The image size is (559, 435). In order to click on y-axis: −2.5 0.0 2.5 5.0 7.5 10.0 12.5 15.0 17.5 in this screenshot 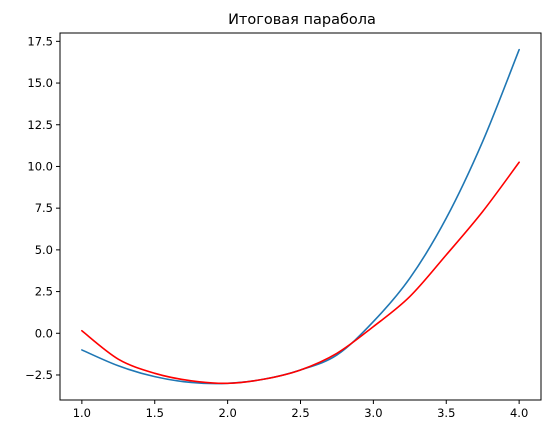, I will do `click(42, 208)`.